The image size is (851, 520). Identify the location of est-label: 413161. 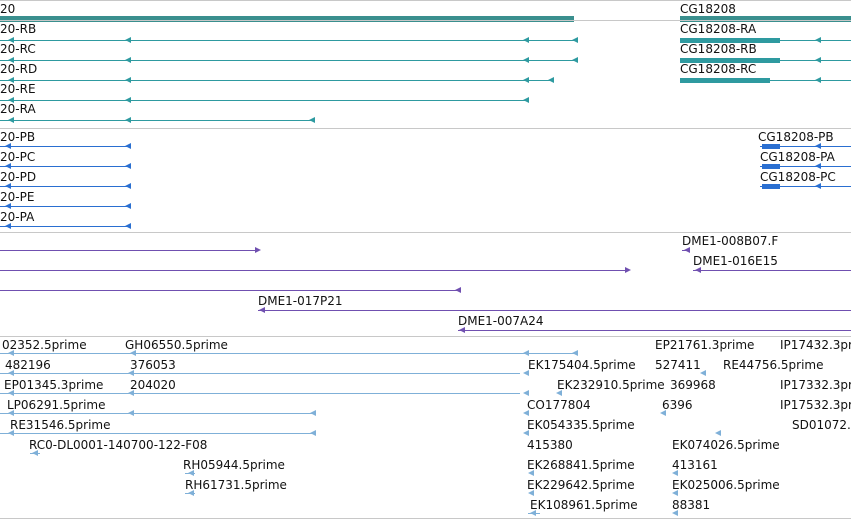
(695, 465).